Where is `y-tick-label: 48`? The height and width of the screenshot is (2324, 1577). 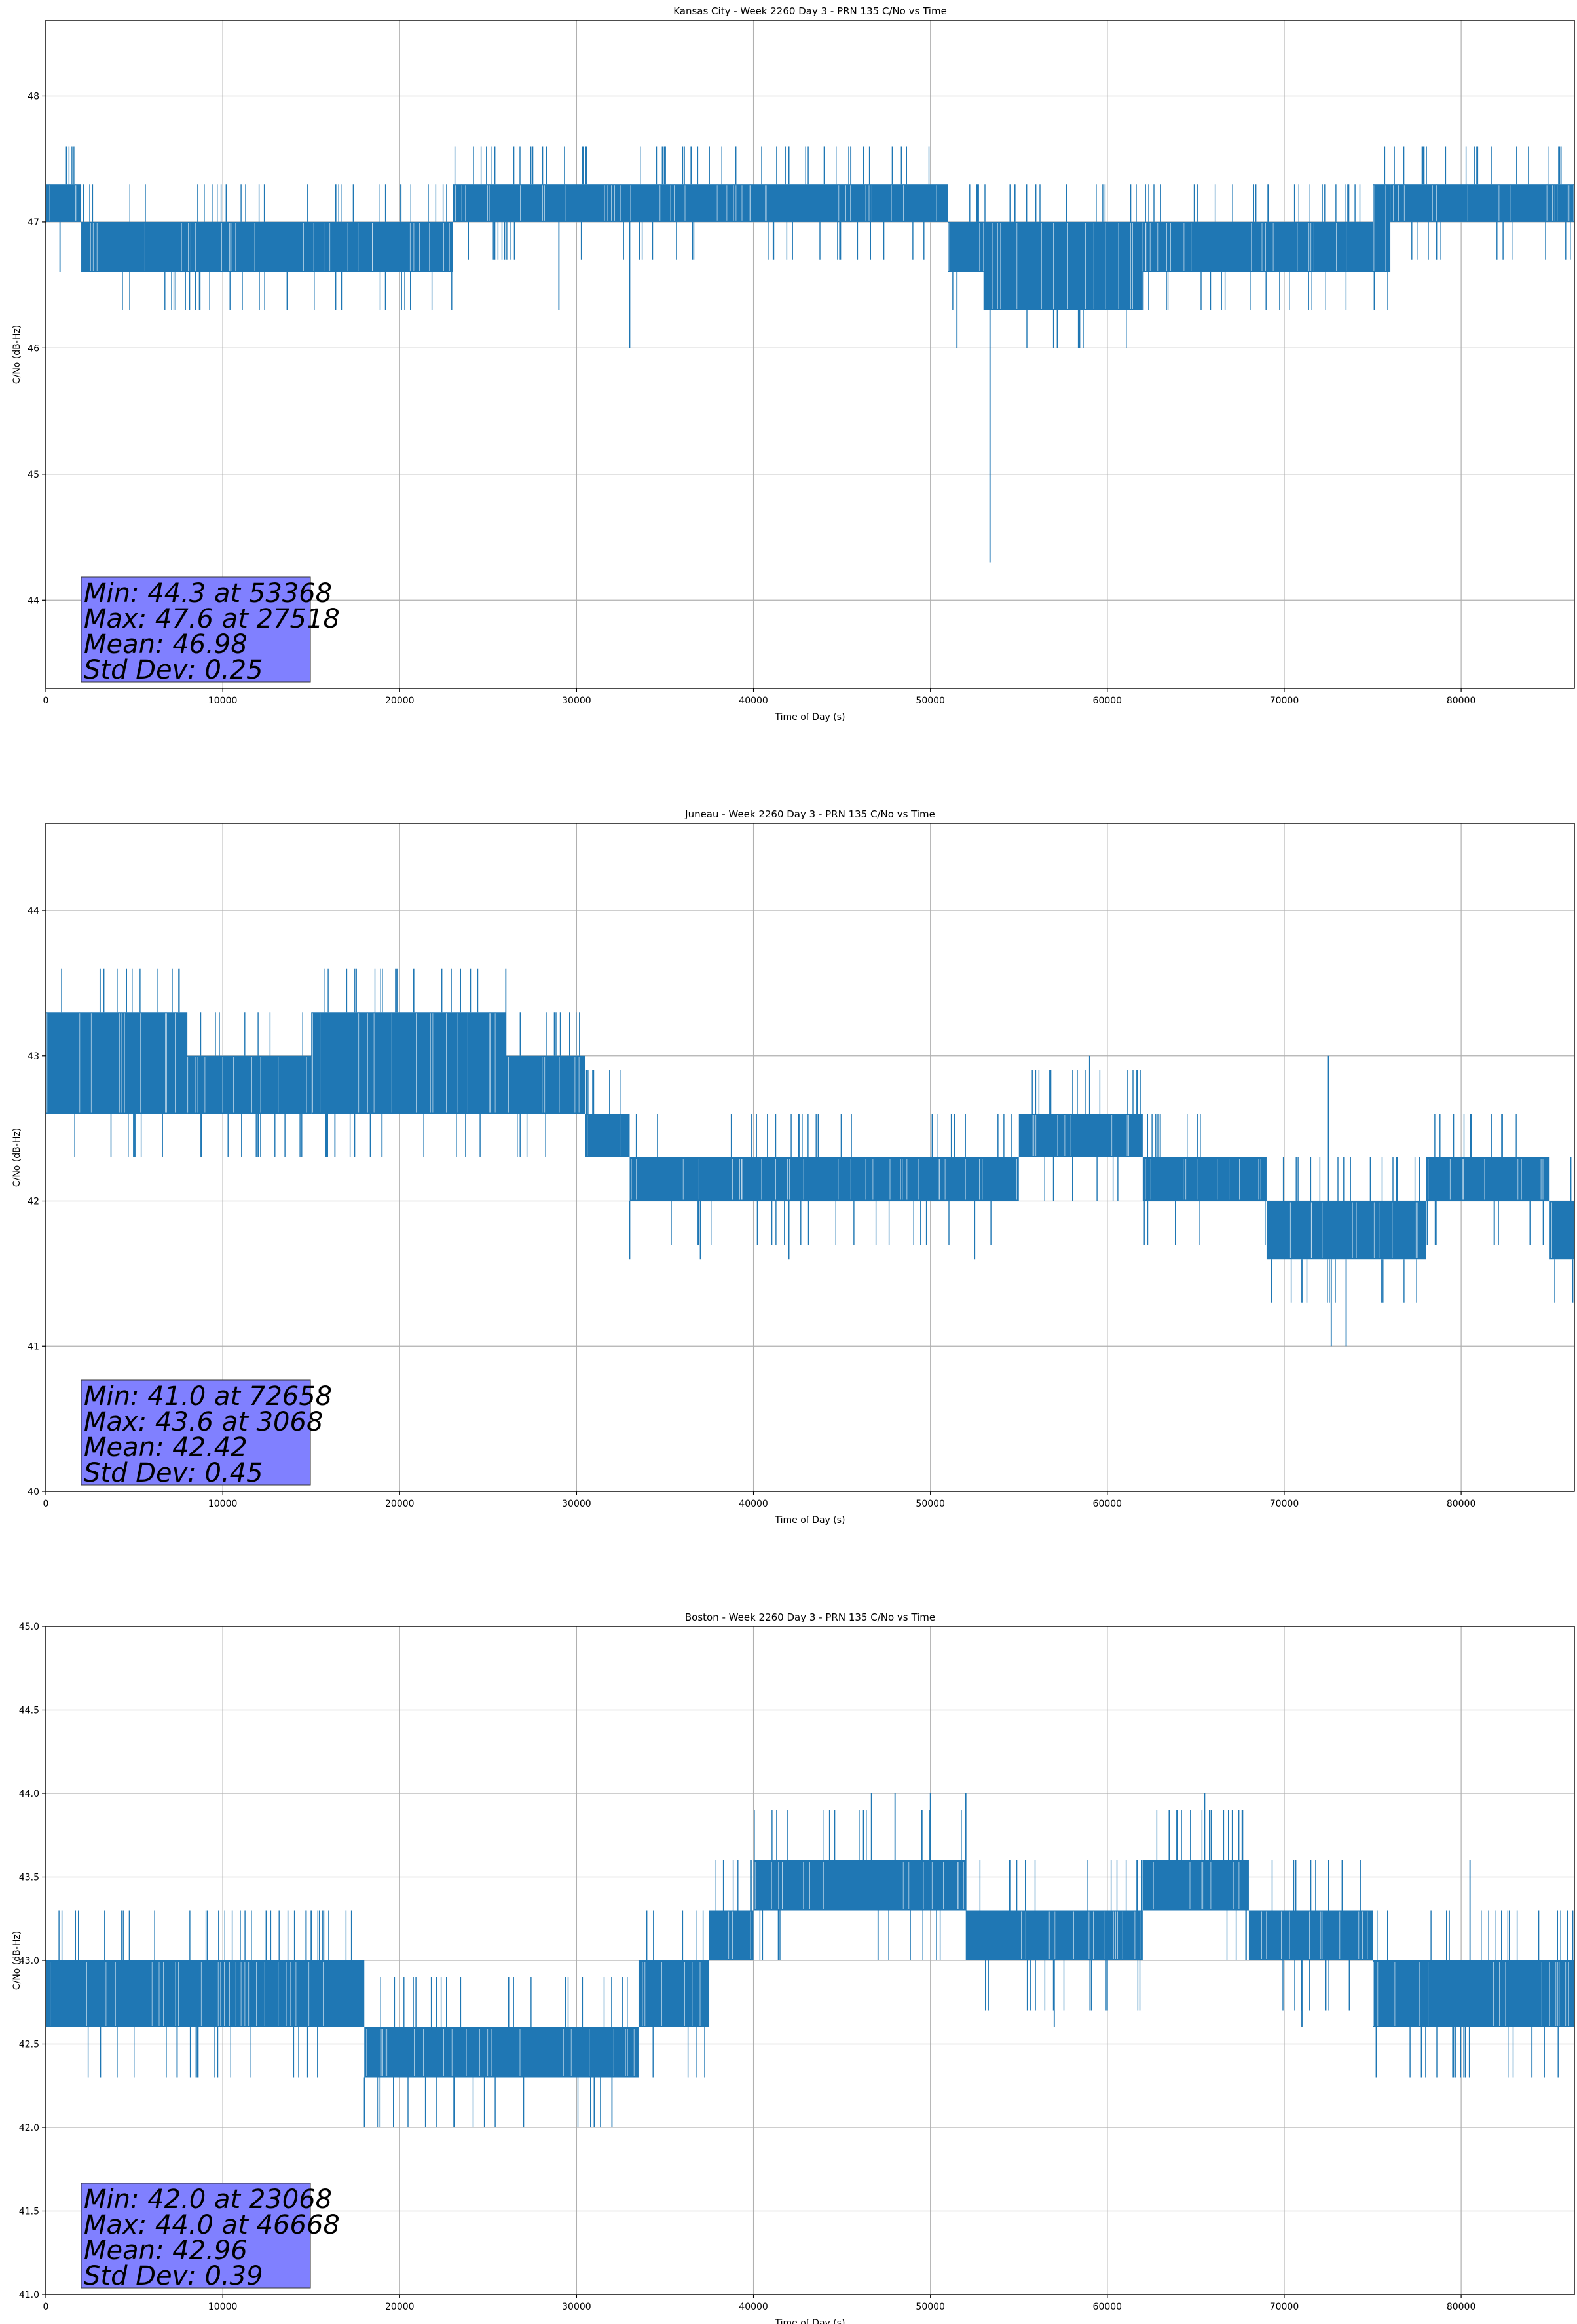
y-tick-label: 48 is located at coordinates (33, 96).